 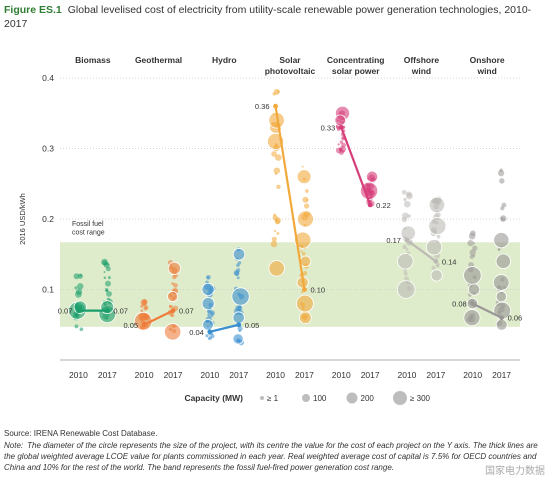 What do you see at coordinates (48, 149) in the screenshot?
I see `y-tick-label: 0.3` at bounding box center [48, 149].